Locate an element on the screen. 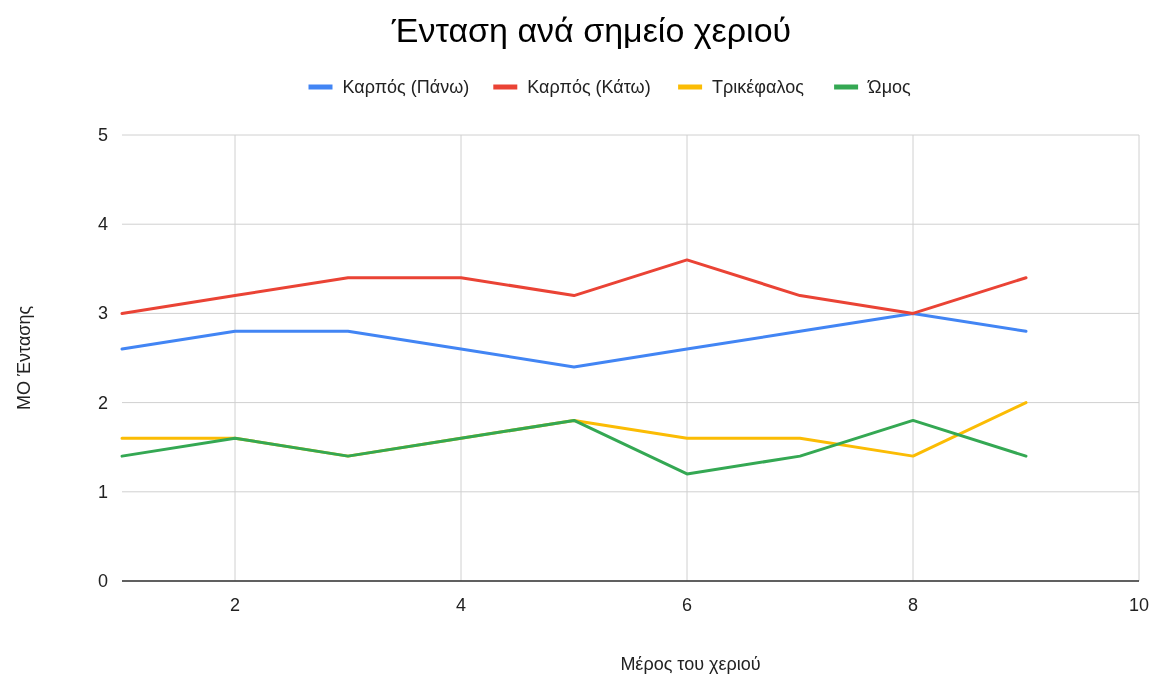 This screenshot has height=680, width=1161. x-tick-label: 2 is located at coordinates (235, 605).